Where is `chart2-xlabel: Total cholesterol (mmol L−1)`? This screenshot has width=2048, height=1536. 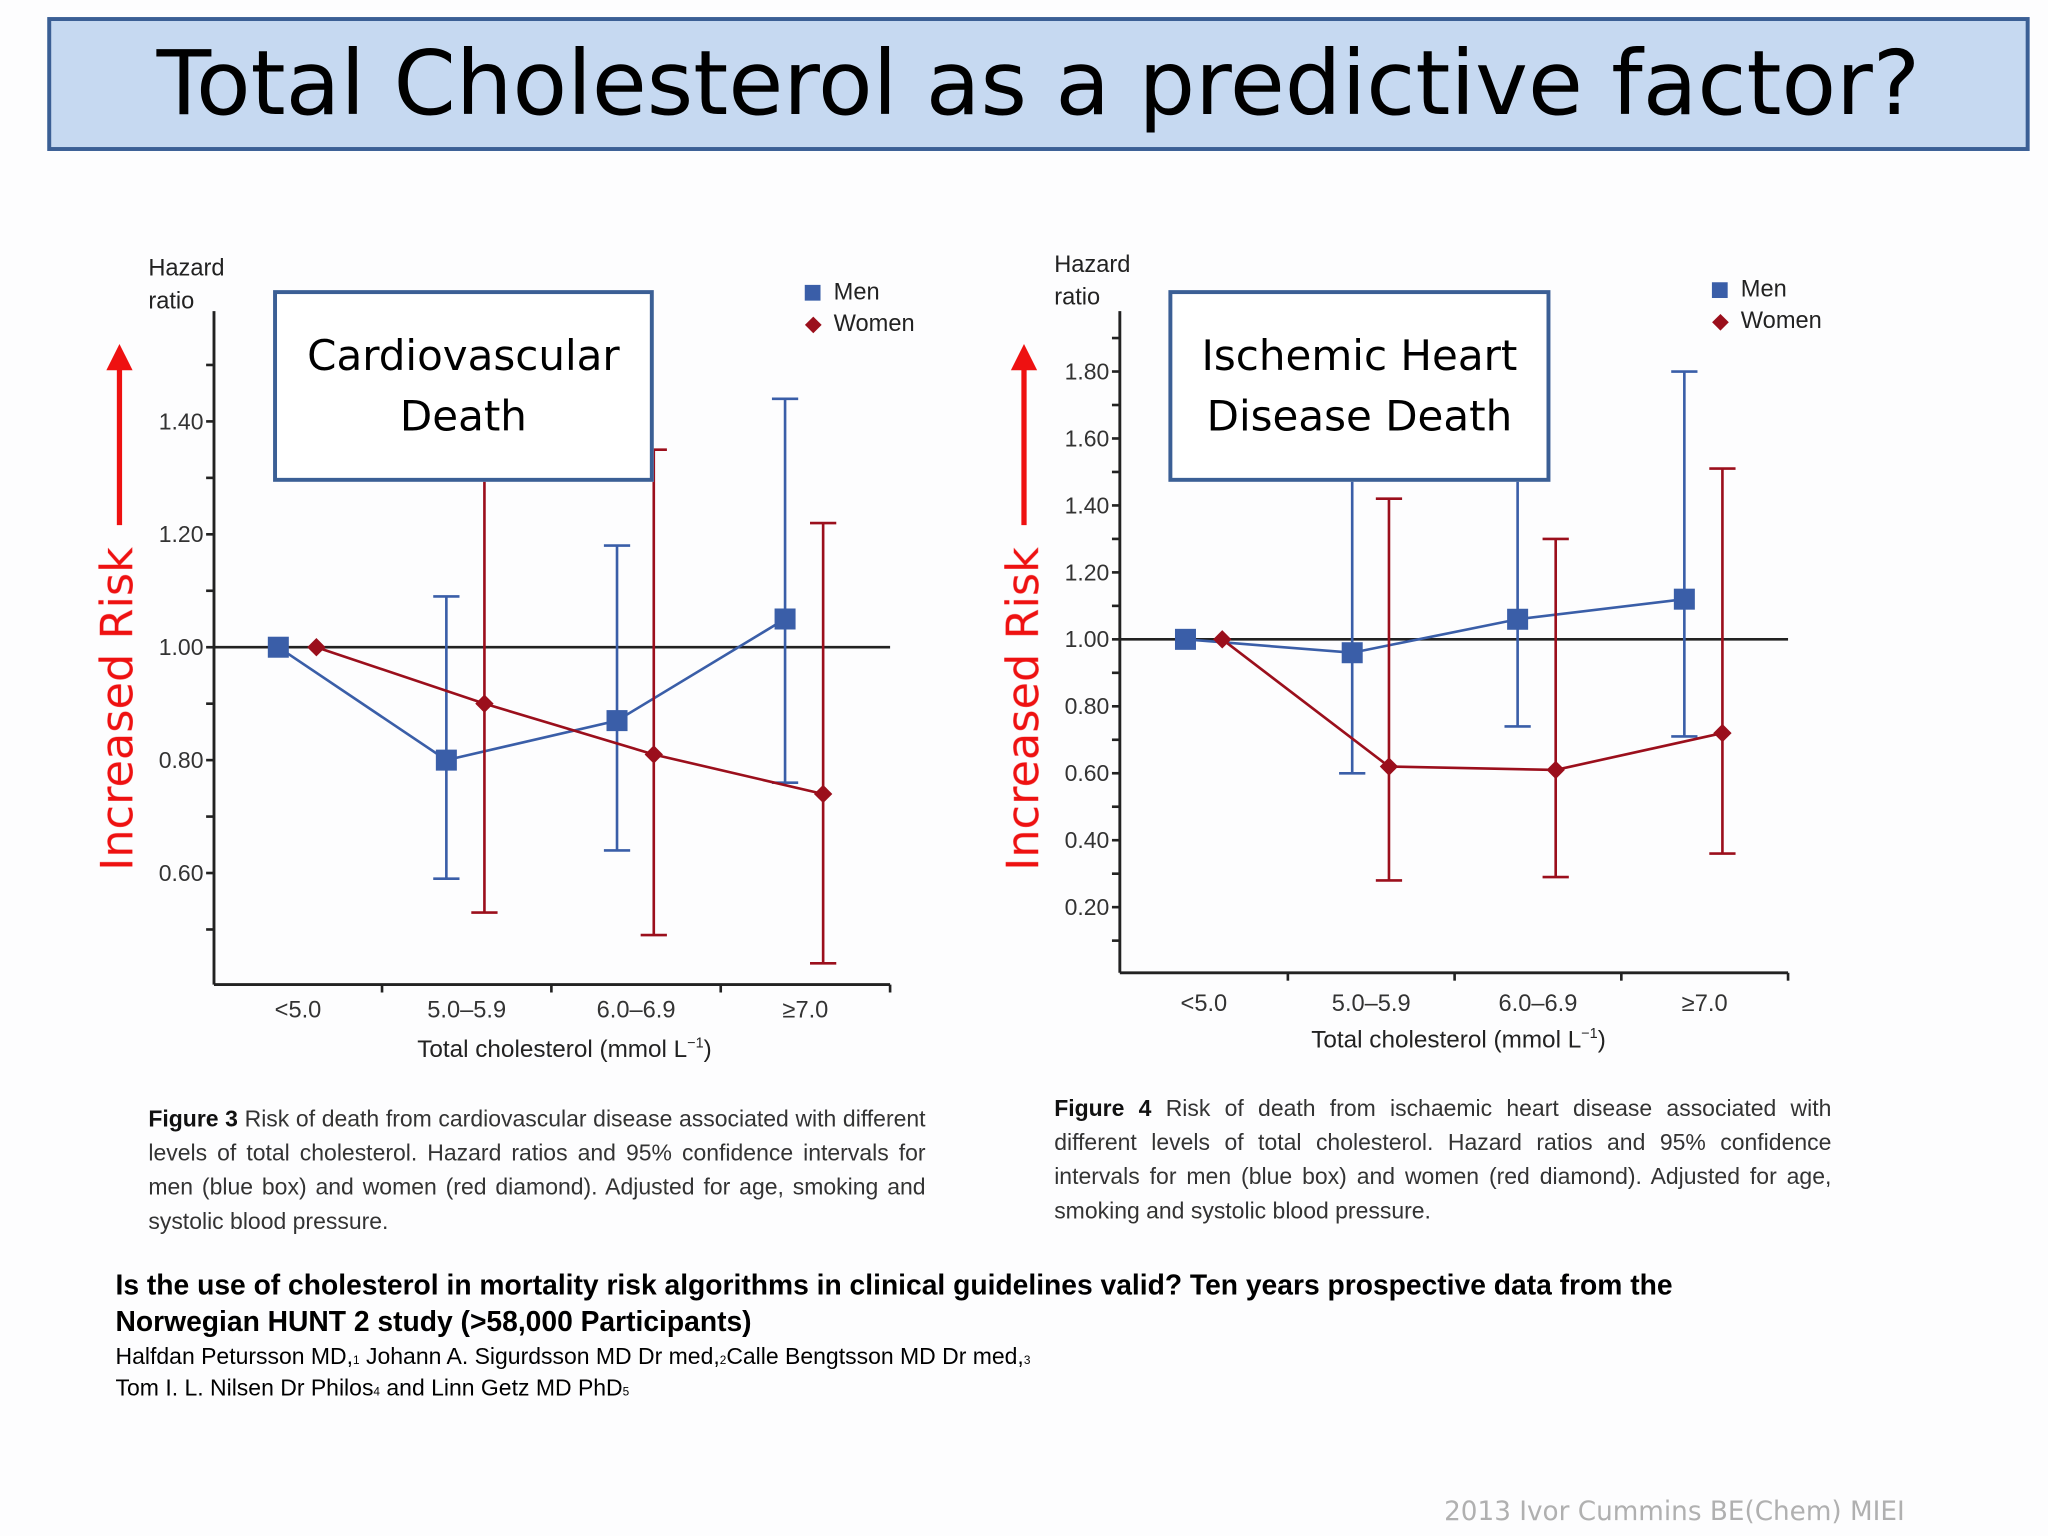
chart2-xlabel: Total cholesterol (mmol L−1) is located at coordinates (1458, 1039).